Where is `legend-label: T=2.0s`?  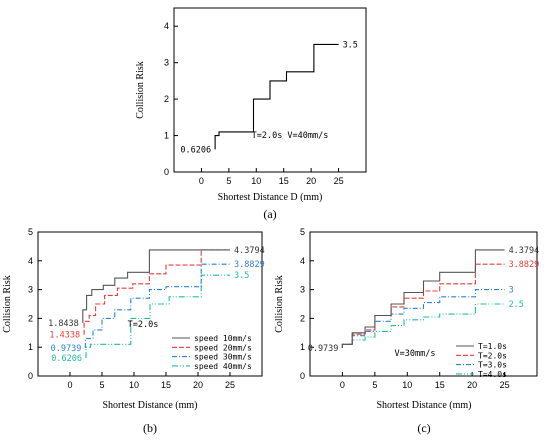
legend-label: T=2.0s is located at coordinates (492, 355).